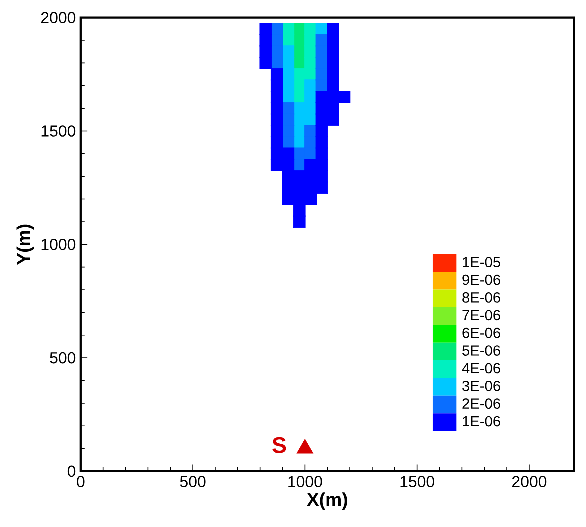 The height and width of the screenshot is (527, 586). I want to click on legend-label: 2E-06, so click(481, 403).